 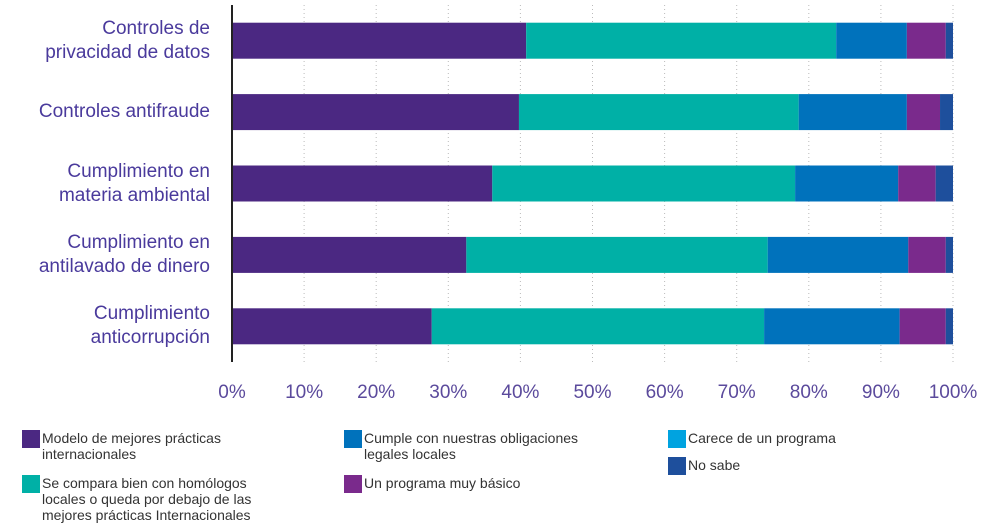 What do you see at coordinates (736, 392) in the screenshot?
I see `x-tick-label: 70%` at bounding box center [736, 392].